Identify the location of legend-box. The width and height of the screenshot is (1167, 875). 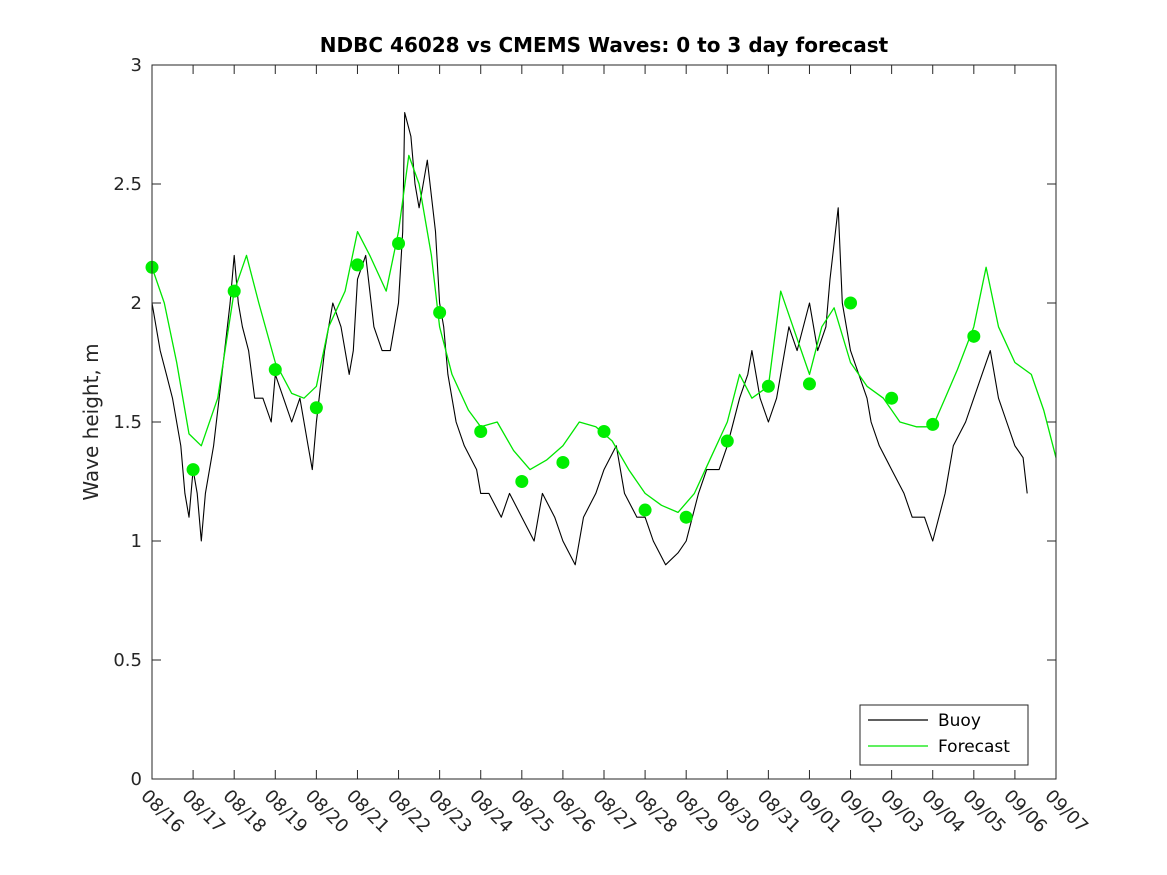
(944, 735).